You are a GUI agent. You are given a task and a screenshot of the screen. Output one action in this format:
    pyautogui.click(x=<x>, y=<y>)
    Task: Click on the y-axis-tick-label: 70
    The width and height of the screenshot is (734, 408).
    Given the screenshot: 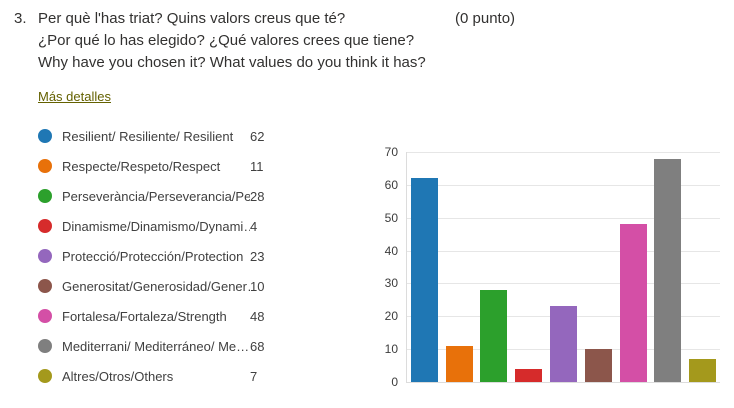 What is the action you would take?
    pyautogui.click(x=391, y=152)
    